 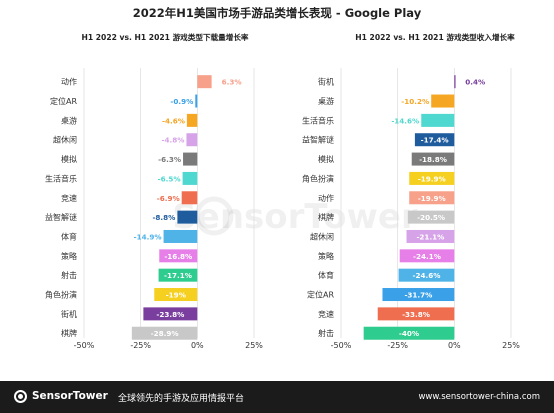 What do you see at coordinates (181, 101) in the screenshot?
I see `data-label: -0.9%` at bounding box center [181, 101].